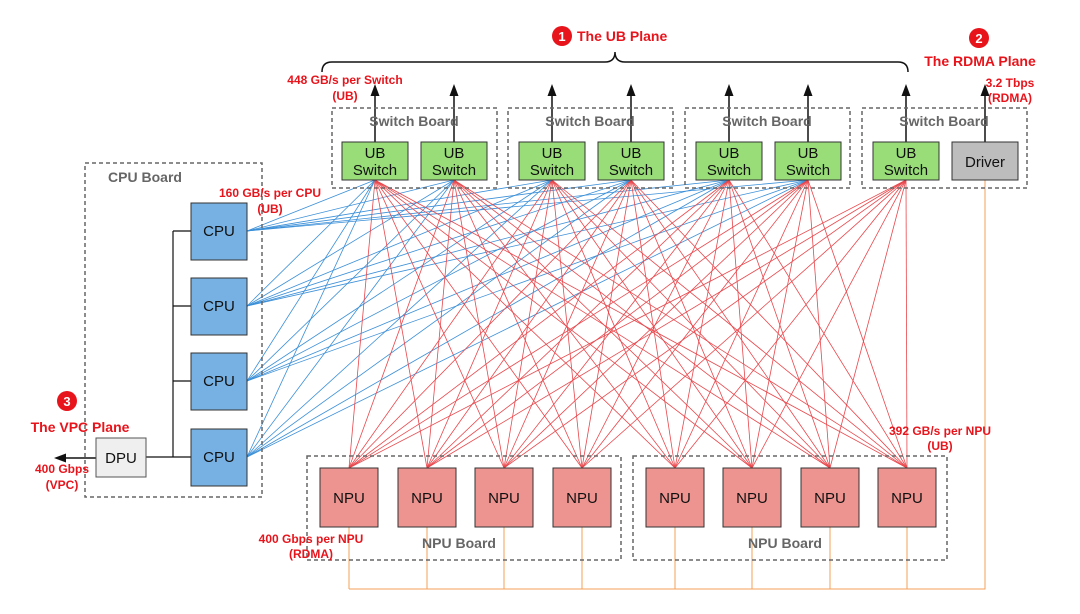 The height and width of the screenshot is (614, 1080). I want to click on plane-3-badge, so click(67, 401).